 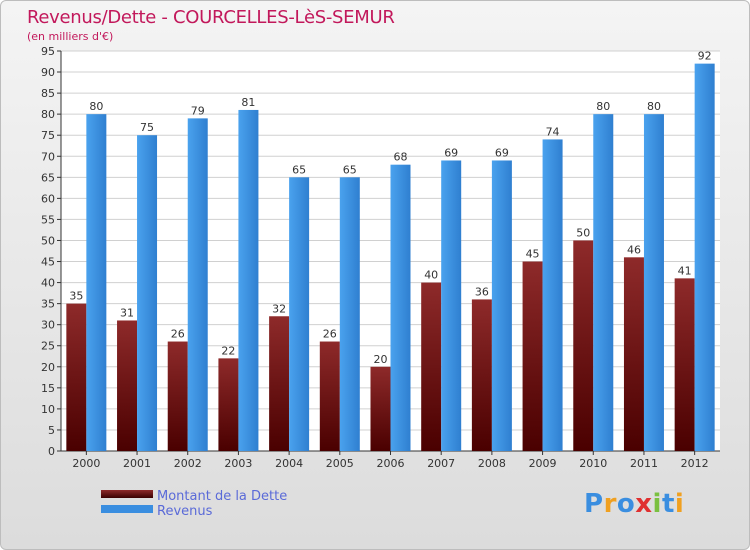 What do you see at coordinates (48, 156) in the screenshot?
I see `y-tick-label: 70` at bounding box center [48, 156].